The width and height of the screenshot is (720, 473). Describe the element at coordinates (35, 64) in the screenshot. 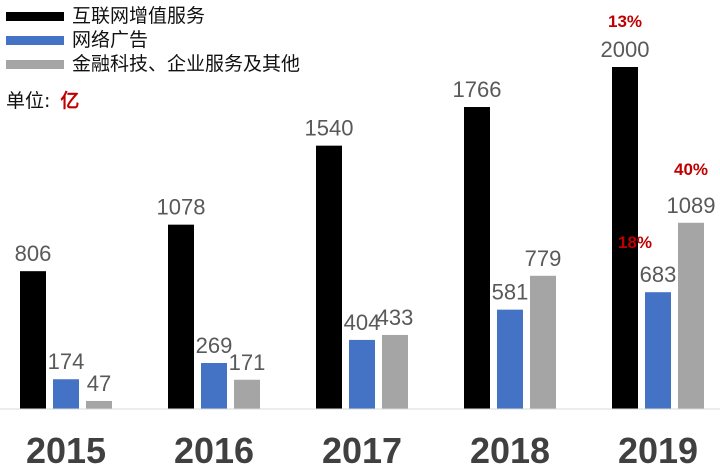

I see `legend-swatch-gray` at that location.